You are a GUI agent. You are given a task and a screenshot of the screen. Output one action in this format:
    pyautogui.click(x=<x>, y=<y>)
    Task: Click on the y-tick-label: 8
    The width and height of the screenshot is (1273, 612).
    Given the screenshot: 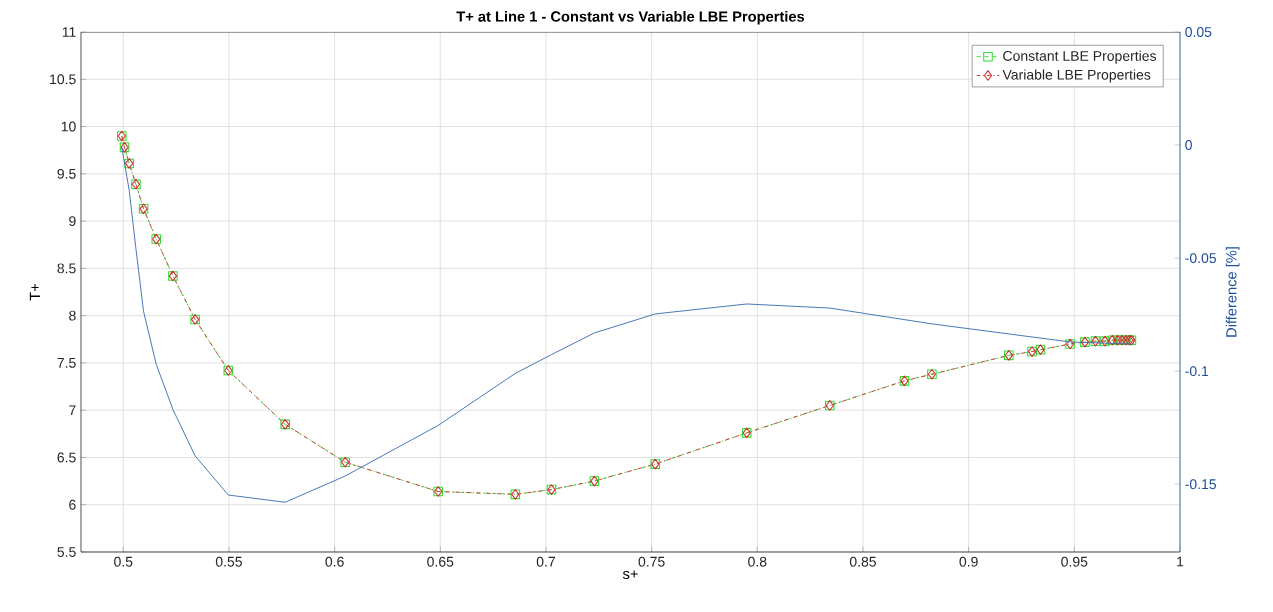 What is the action you would take?
    pyautogui.click(x=72, y=315)
    